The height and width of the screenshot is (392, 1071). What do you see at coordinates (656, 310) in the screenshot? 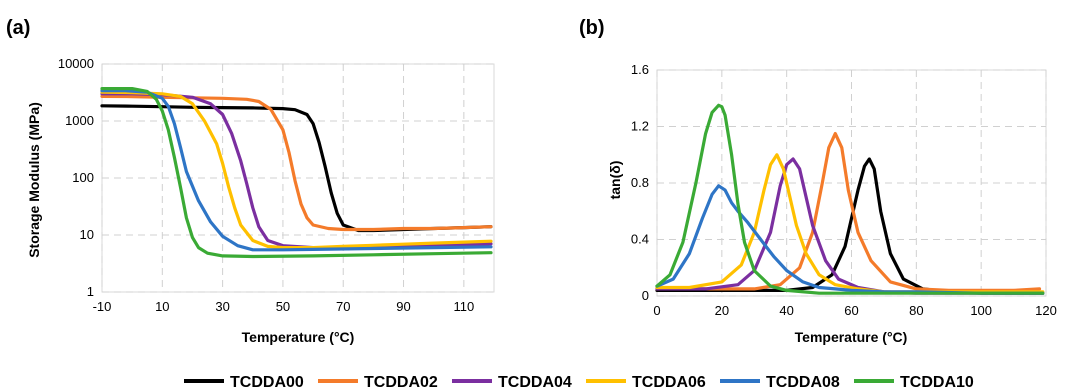
I see `x-tick-label: 0` at bounding box center [656, 310].